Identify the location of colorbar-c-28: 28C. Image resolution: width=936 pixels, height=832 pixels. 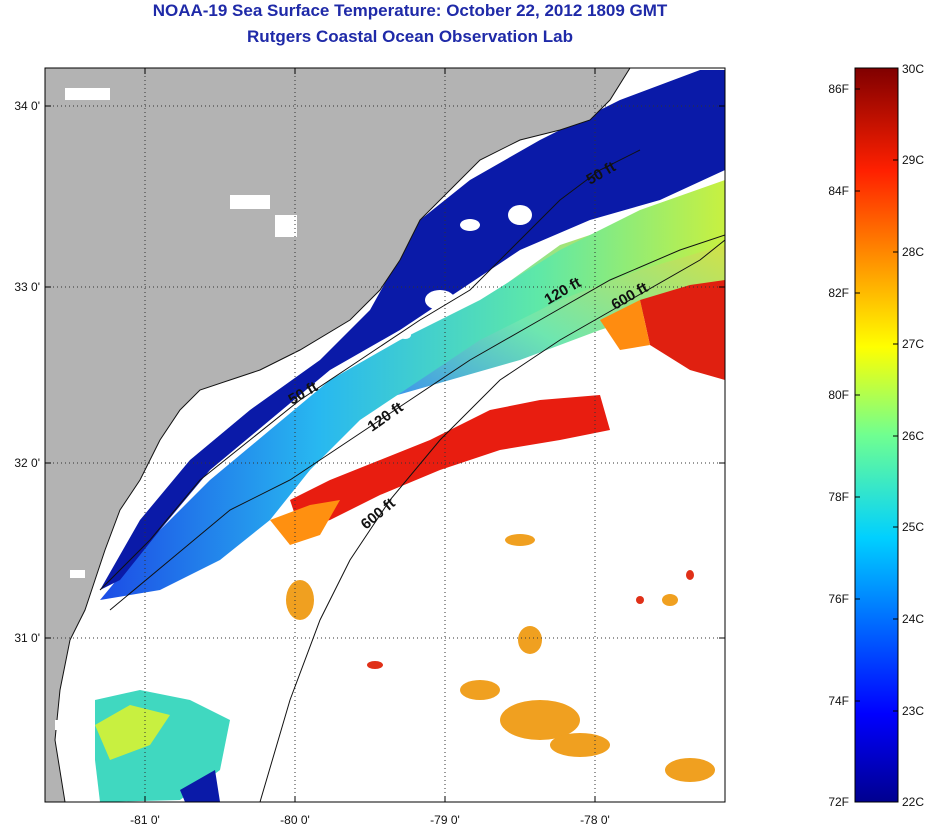
(913, 252).